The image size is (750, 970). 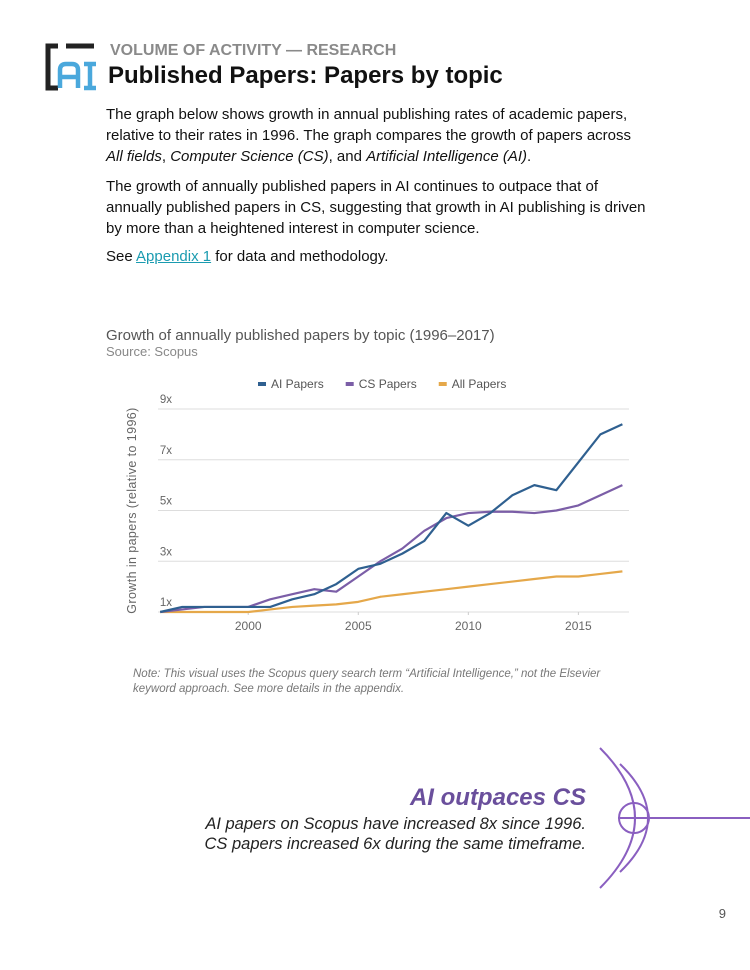 I want to click on x-tick-label: 2005, so click(x=358, y=626).